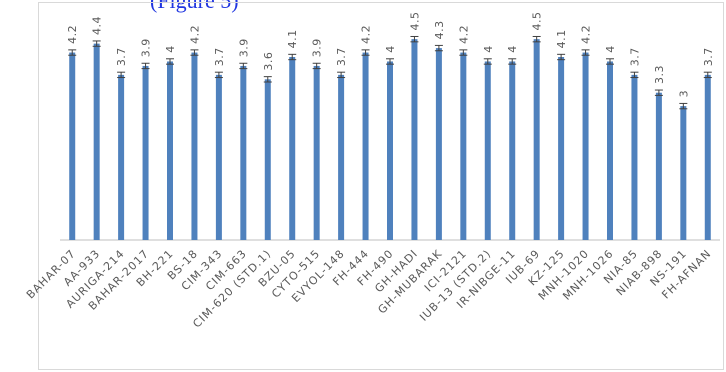 The height and width of the screenshot is (372, 726). I want to click on figure-caption-fragment: (Figure 5), so click(194, 6).